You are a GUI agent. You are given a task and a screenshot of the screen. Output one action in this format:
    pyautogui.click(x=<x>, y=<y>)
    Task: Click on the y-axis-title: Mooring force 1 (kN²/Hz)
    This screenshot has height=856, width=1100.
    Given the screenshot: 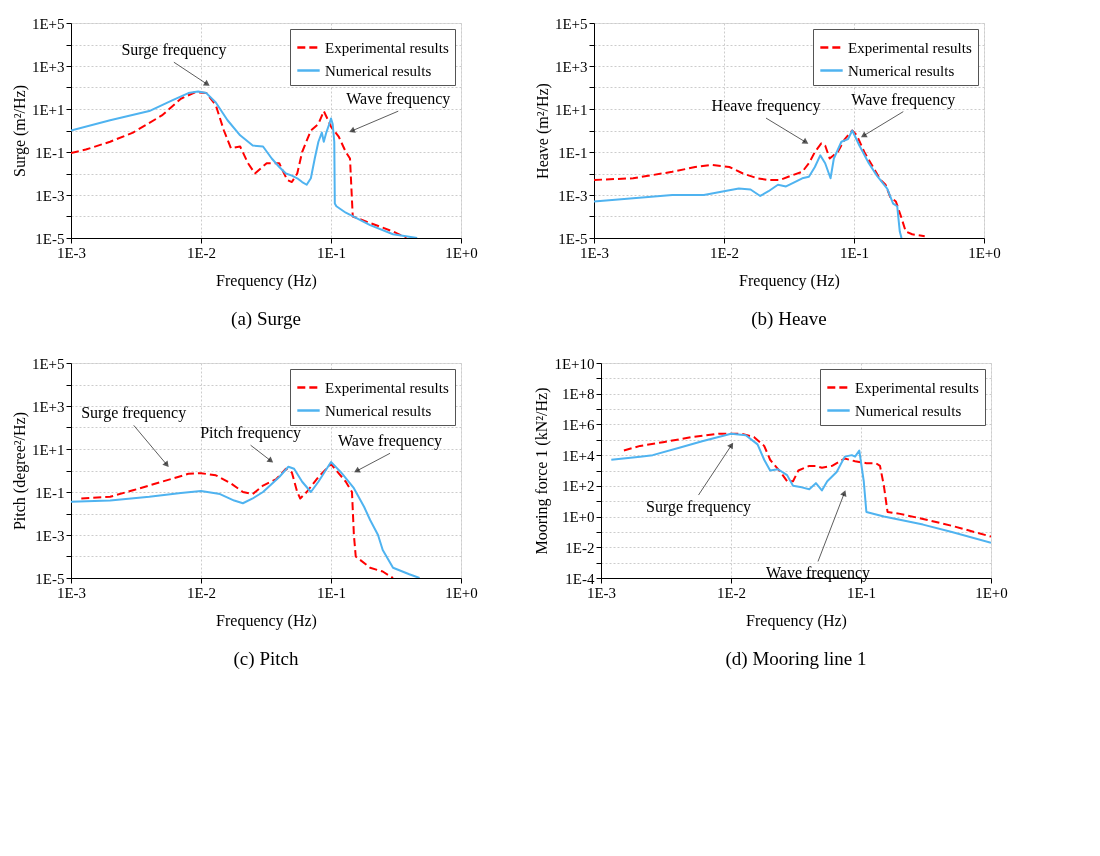 What is the action you would take?
    pyautogui.click(x=542, y=471)
    